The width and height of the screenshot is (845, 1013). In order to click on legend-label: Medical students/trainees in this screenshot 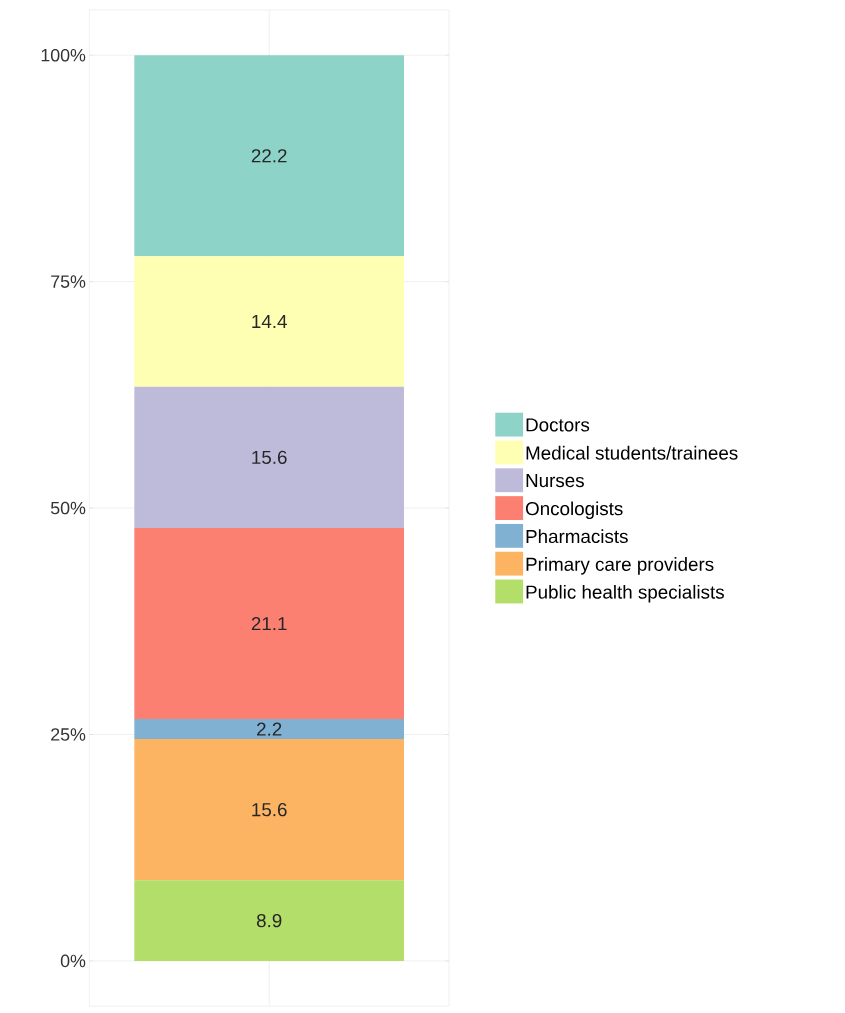, I will do `click(632, 452)`.